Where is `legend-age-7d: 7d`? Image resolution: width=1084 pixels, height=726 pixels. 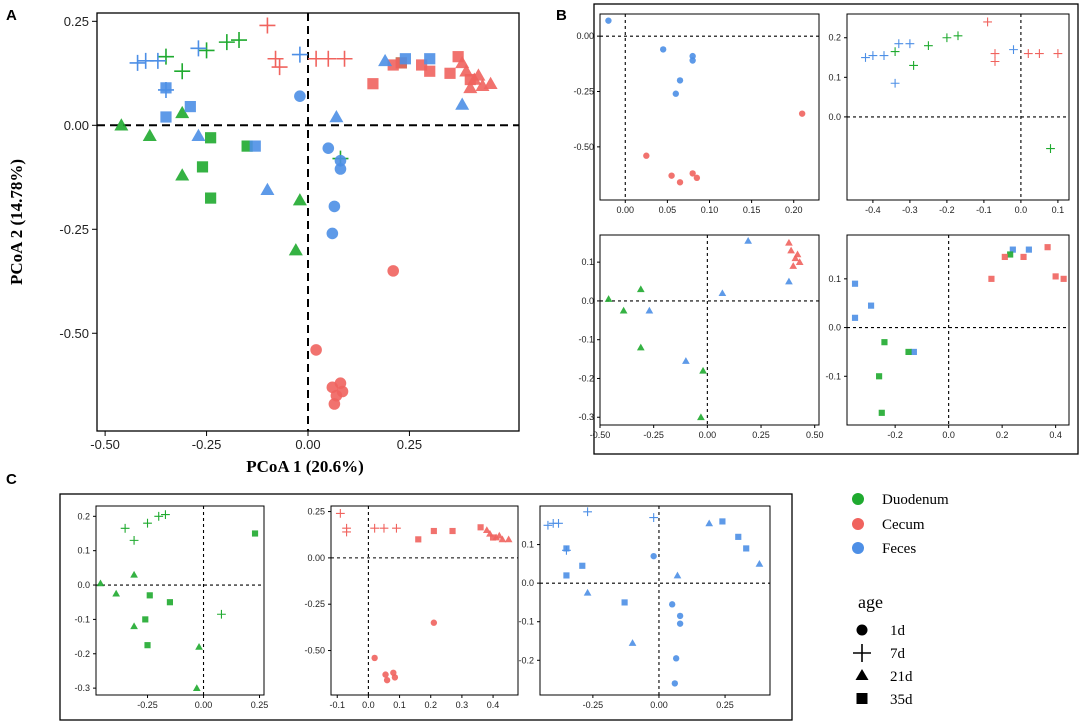
legend-age-7d: 7d is located at coordinates (898, 654).